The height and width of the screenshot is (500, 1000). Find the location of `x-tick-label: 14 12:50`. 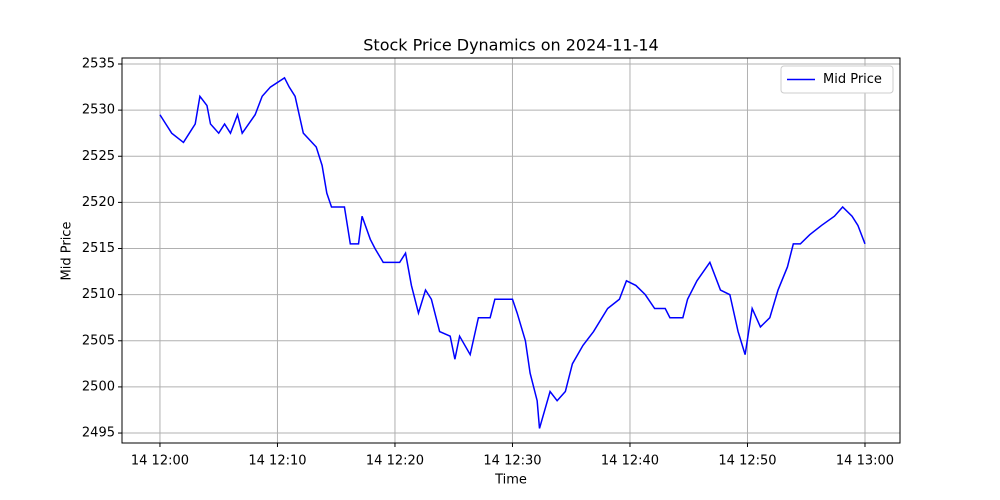

x-tick-label: 14 12:50 is located at coordinates (747, 461).